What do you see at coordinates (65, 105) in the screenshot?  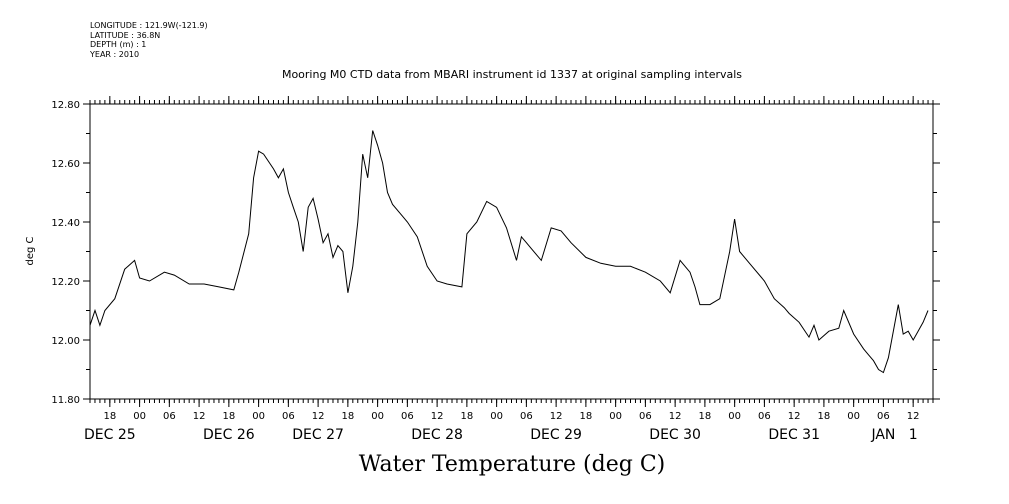 I see `y-tick-label: 12.80` at bounding box center [65, 105].